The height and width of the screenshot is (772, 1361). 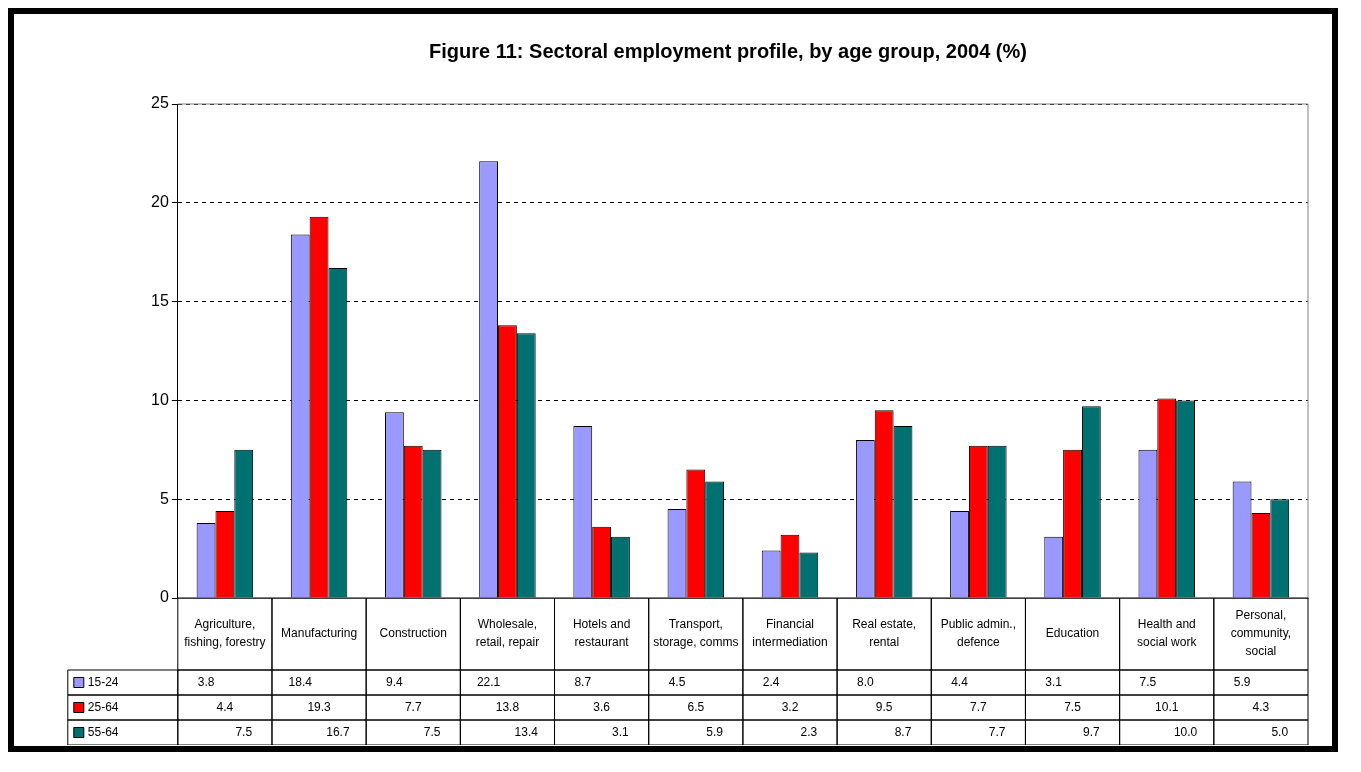 What do you see at coordinates (526, 731) in the screenshot?
I see `data-label: 13.4` at bounding box center [526, 731].